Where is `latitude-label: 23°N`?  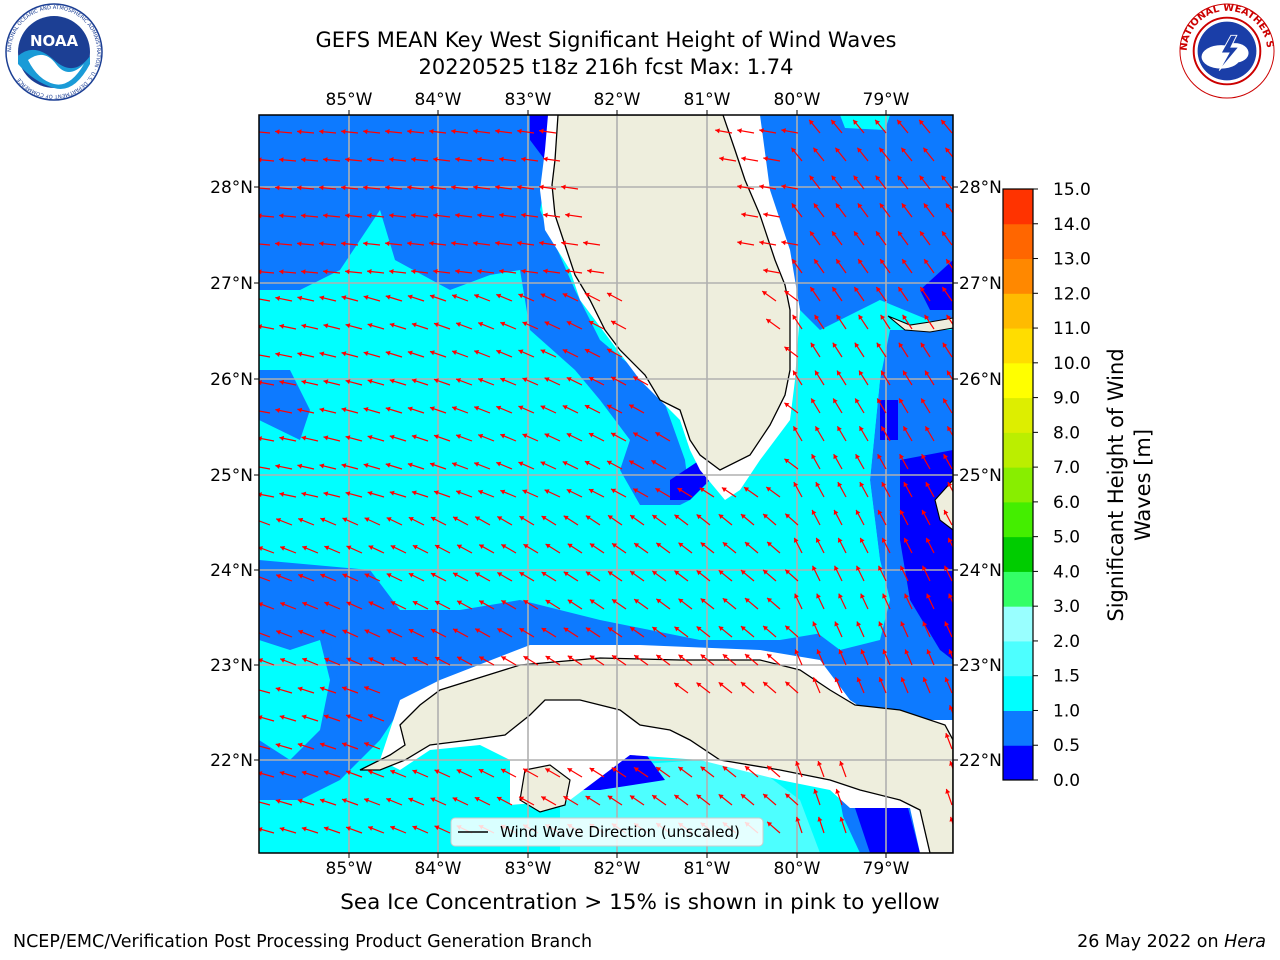
latitude-label: 23°N is located at coordinates (231, 666).